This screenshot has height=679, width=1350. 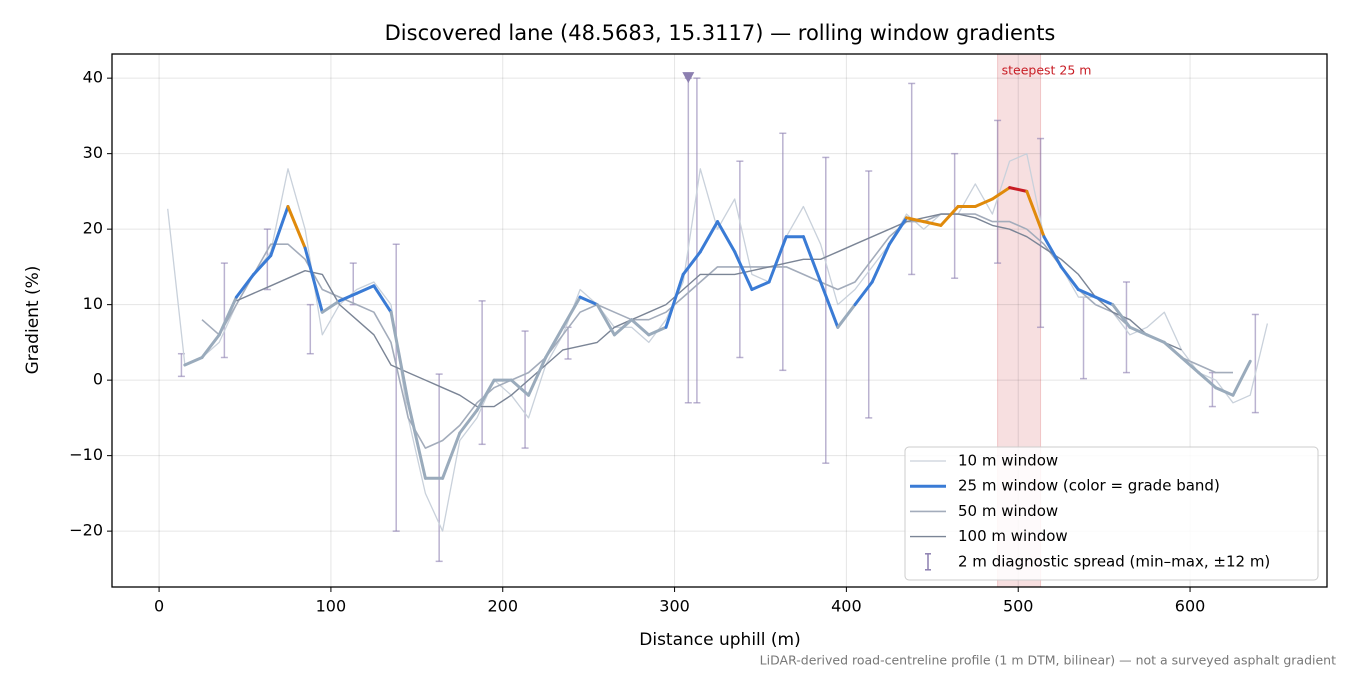 What do you see at coordinates (1018, 606) in the screenshot?
I see `x-tick-label: 500` at bounding box center [1018, 606].